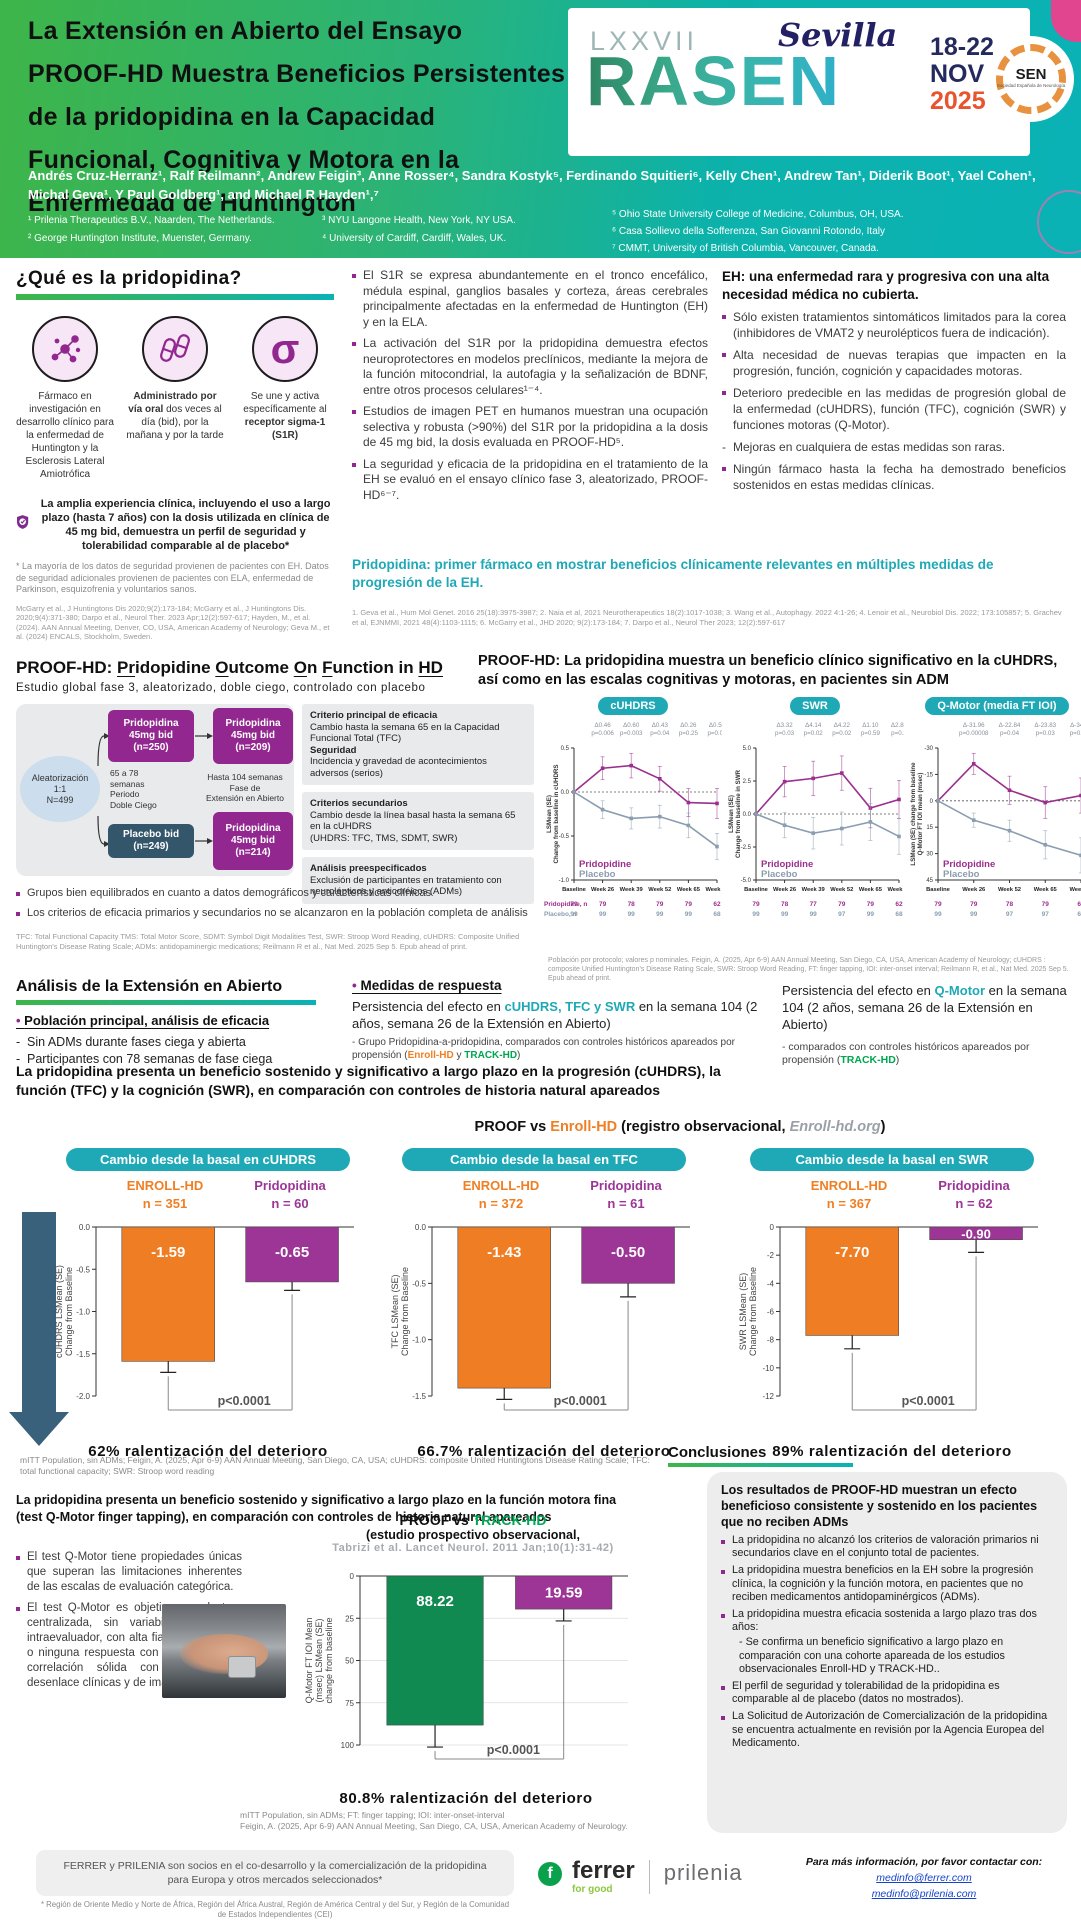 This screenshot has width=1081, height=1920. What do you see at coordinates (564, 1593) in the screenshot?
I see `svg-text: 19.59` at bounding box center [564, 1593].